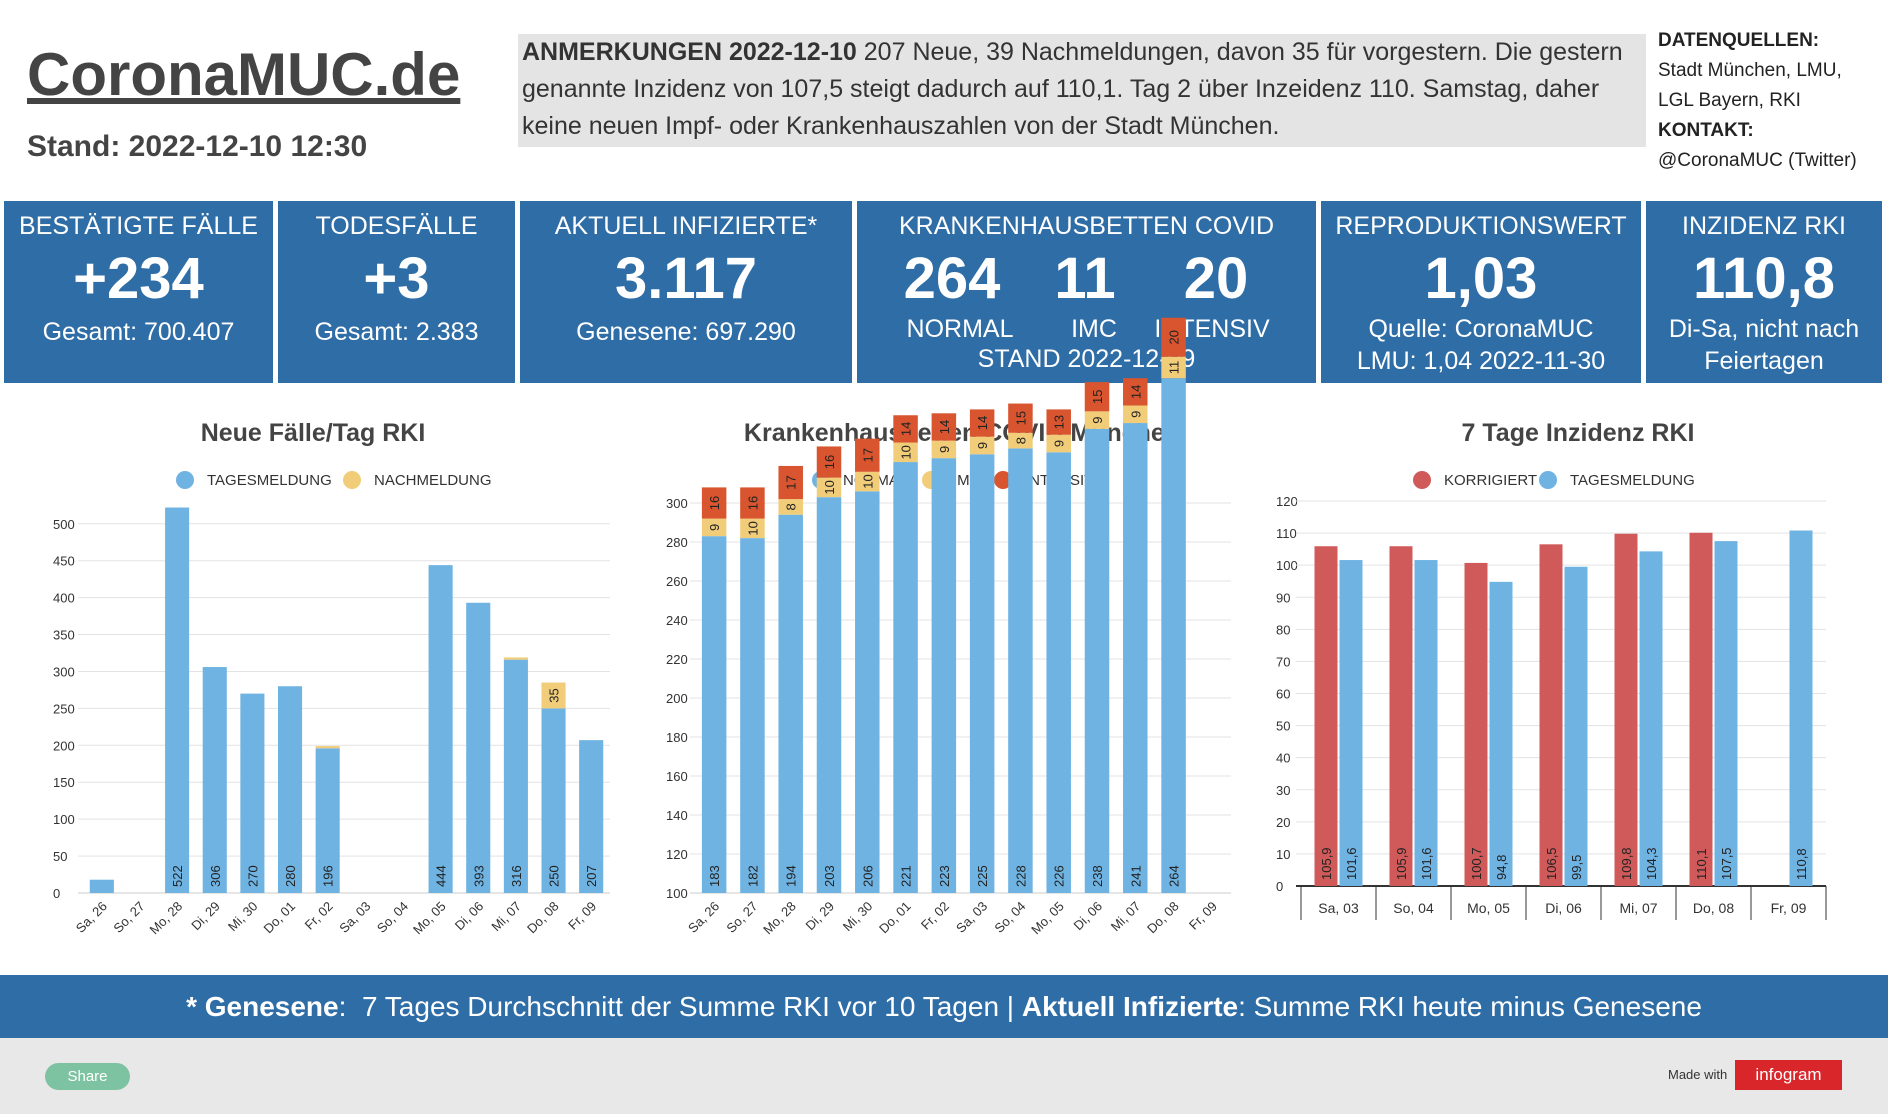 The image size is (1888, 1114). What do you see at coordinates (205, 916) in the screenshot?
I see `x-tick-label: Di, 29` at bounding box center [205, 916].